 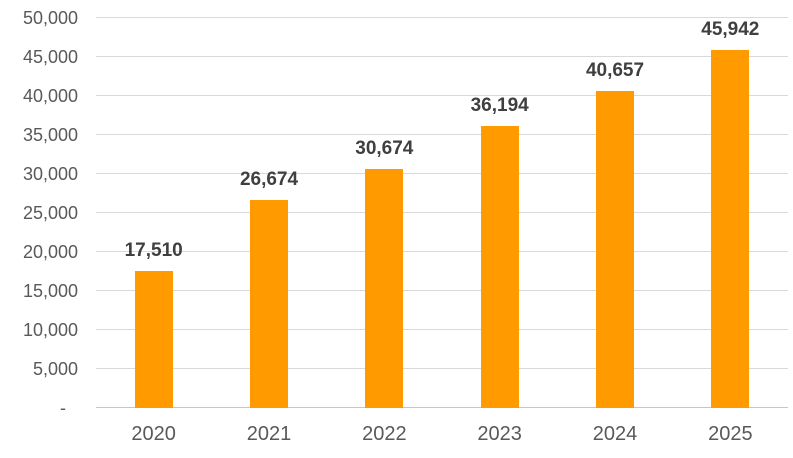 What do you see at coordinates (50, 57) in the screenshot?
I see `y-tick-label: 45,000` at bounding box center [50, 57].